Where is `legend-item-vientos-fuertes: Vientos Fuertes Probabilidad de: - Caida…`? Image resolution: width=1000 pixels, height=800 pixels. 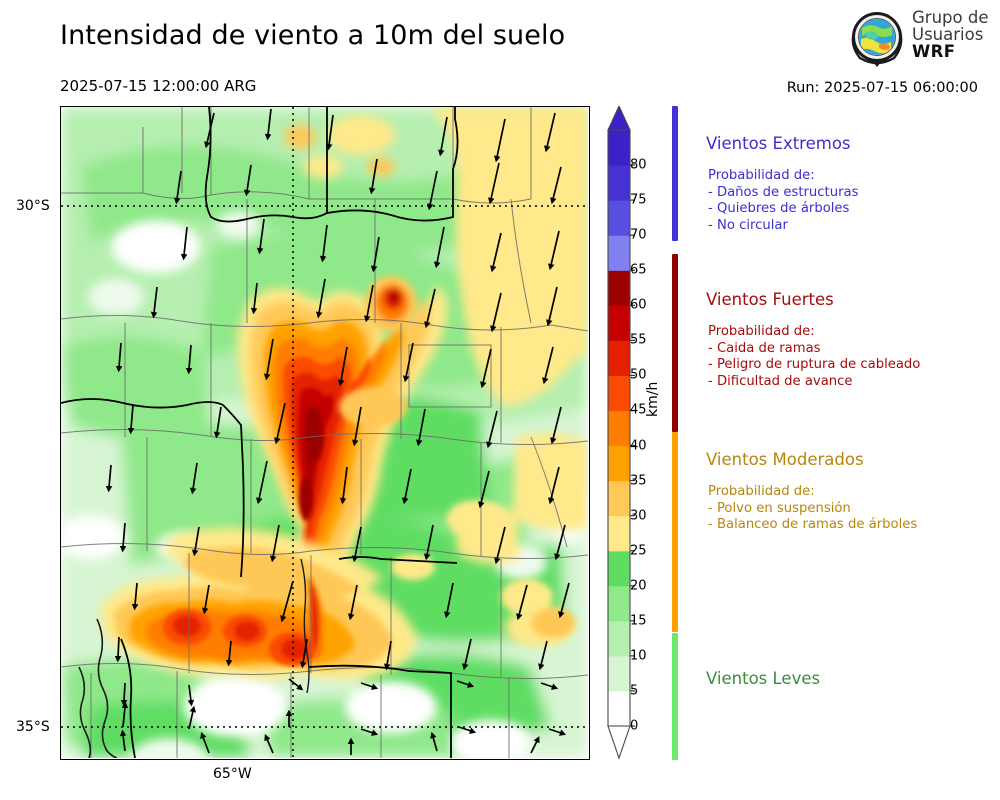
legend-item-vientos-fuertes: Vientos Fuertes Probabilidad de: - Caida… is located at coordinates (832, 343).